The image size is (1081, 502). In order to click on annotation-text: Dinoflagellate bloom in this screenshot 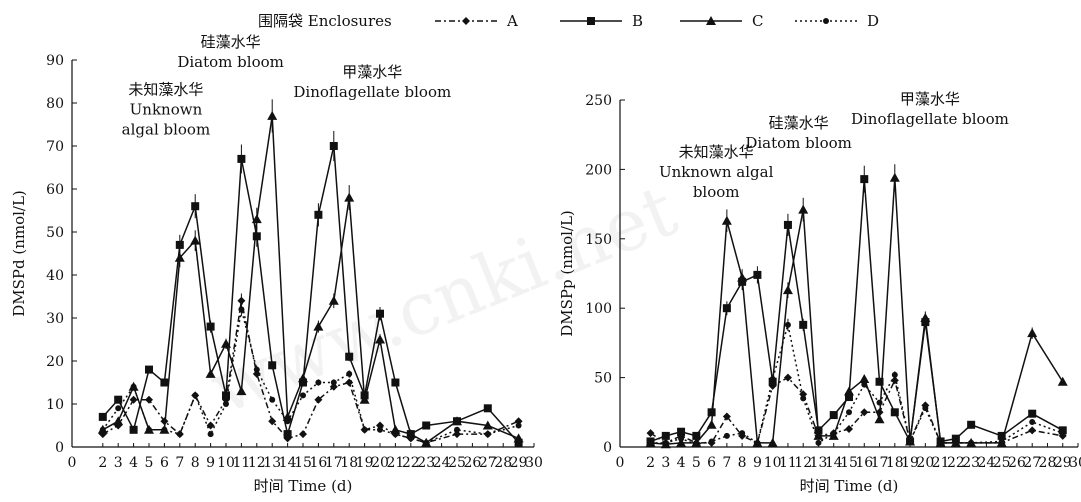, I will do `click(372, 92)`.